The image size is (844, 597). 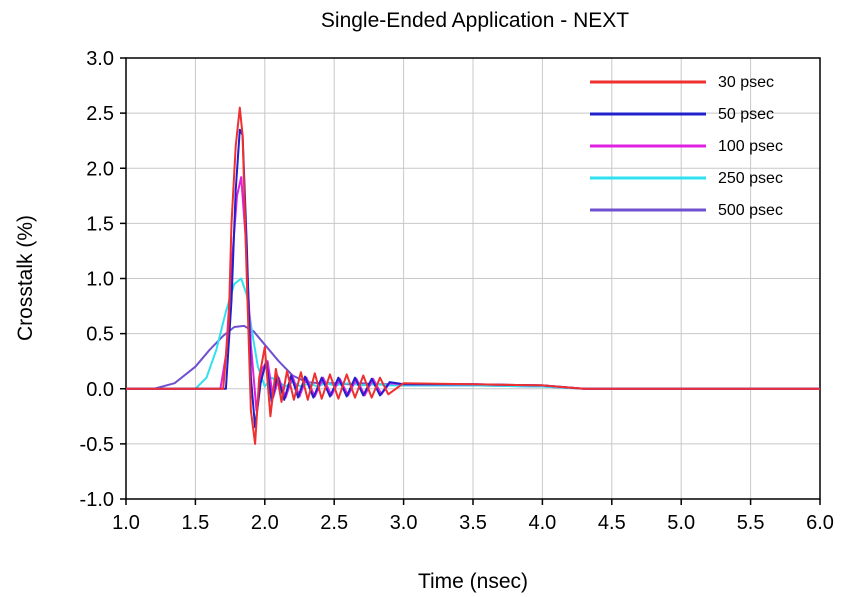 What do you see at coordinates (746, 82) in the screenshot?
I see `legend-label: 30 psec` at bounding box center [746, 82].